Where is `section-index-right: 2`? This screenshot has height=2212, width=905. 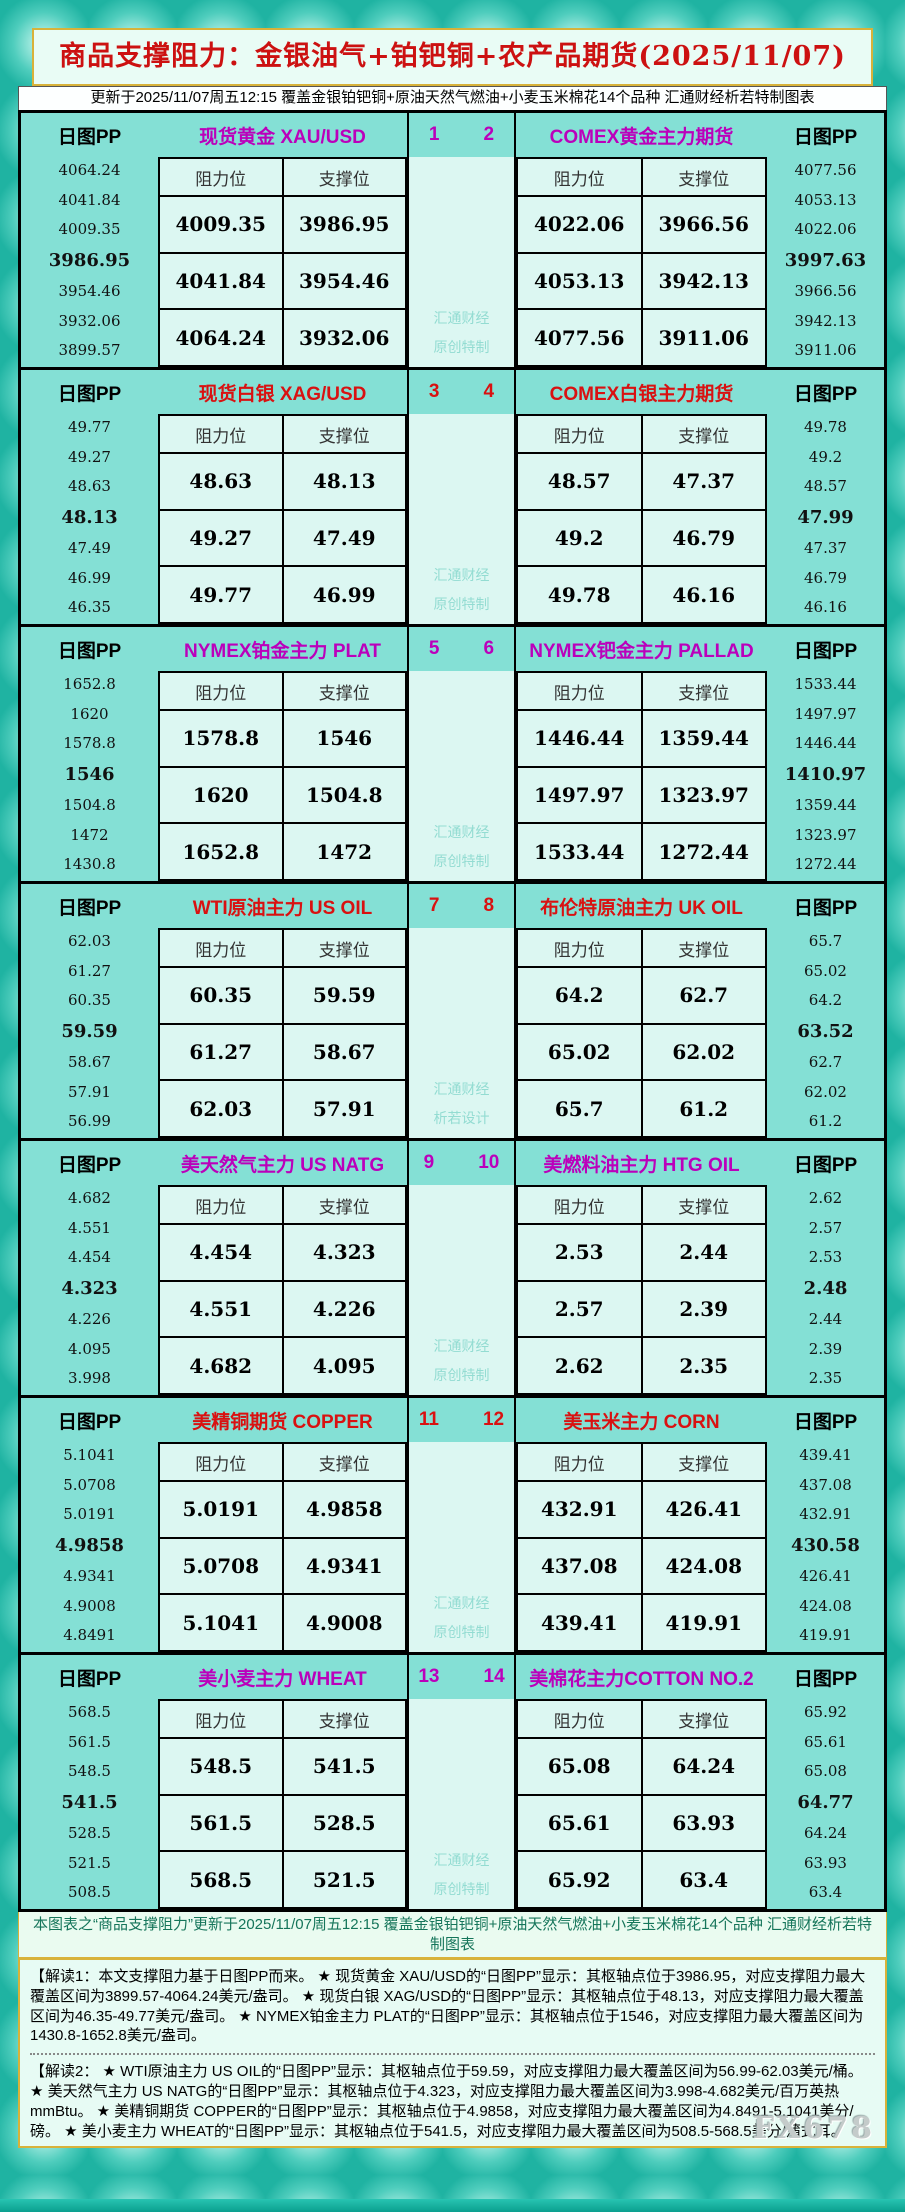
section-index-right: 2 is located at coordinates (489, 134).